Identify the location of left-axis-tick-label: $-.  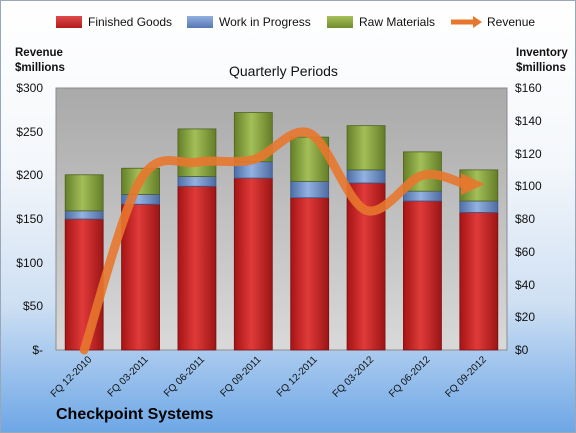
(37, 350).